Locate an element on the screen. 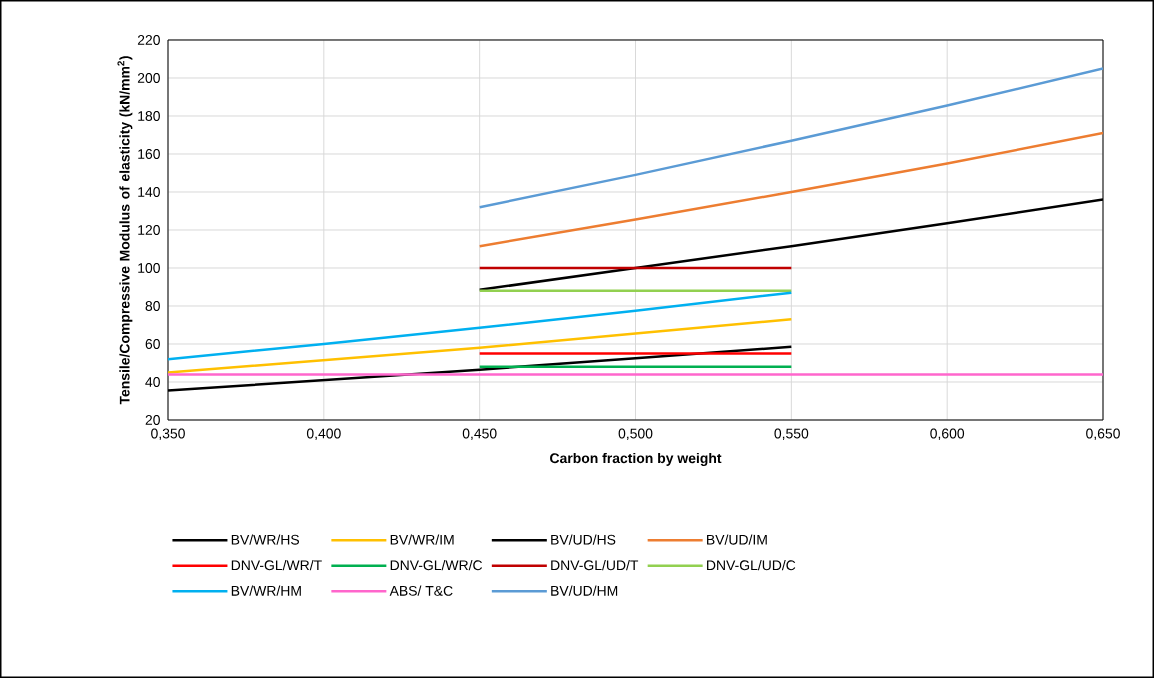 This screenshot has height=678, width=1154. x-tick-label: 0,550 is located at coordinates (791, 434).